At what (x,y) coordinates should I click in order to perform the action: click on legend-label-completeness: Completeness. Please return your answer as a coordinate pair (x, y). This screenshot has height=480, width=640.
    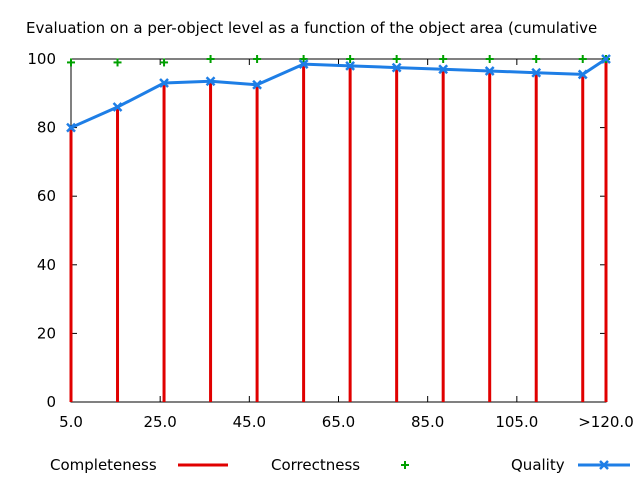
    Looking at the image, I should click on (103, 465).